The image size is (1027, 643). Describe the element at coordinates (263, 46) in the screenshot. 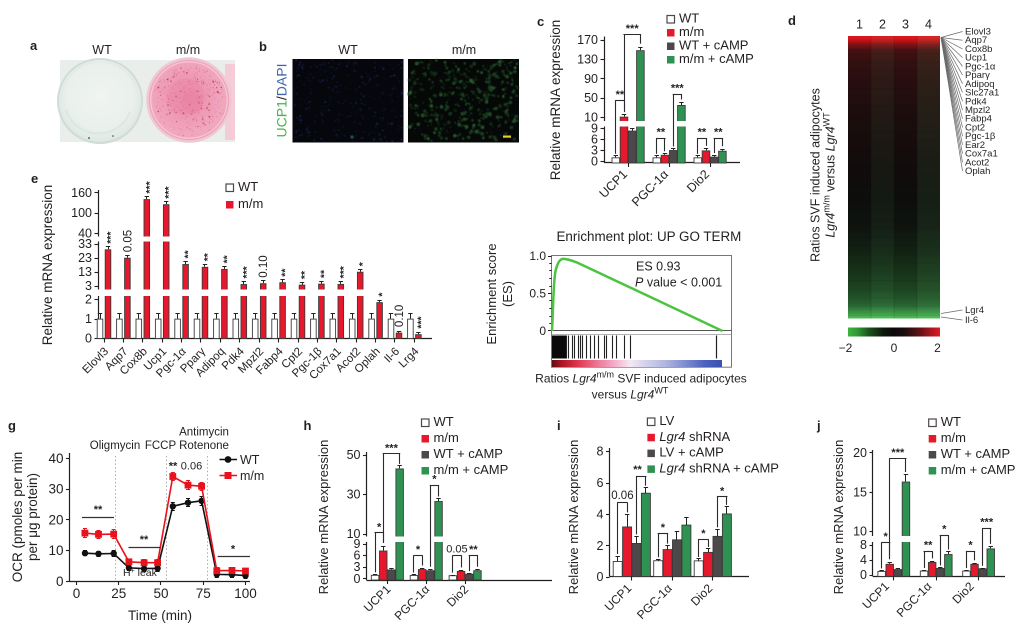

I see `svg-text: b` at that location.